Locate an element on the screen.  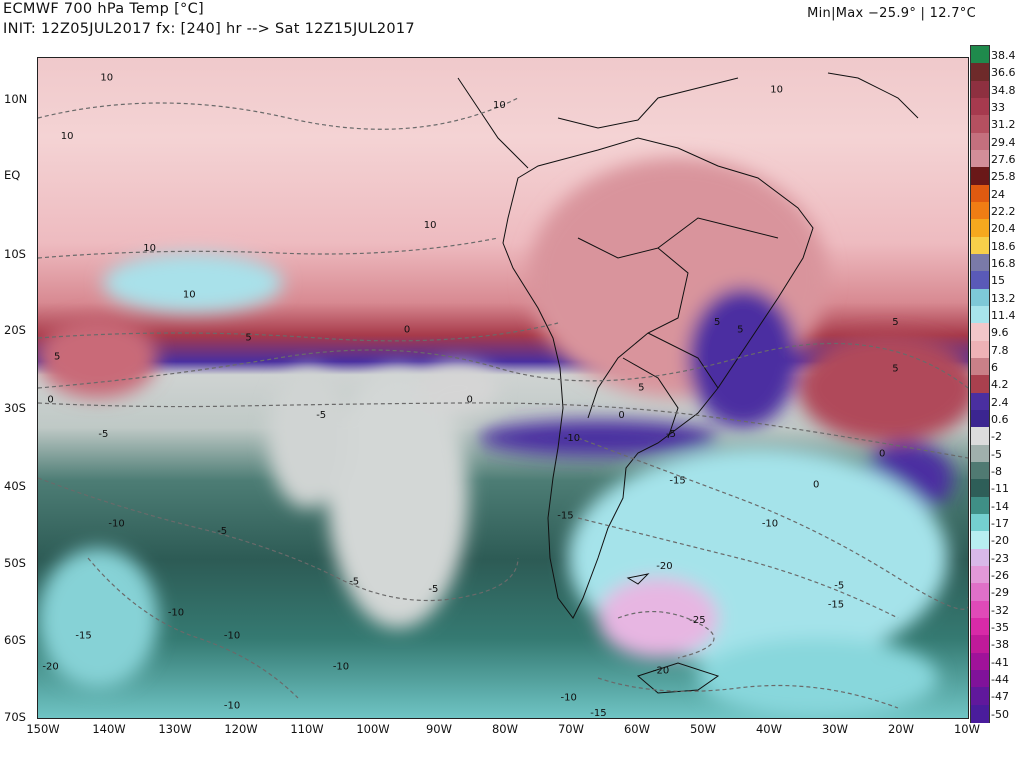
lat-label-eq: EQ is located at coordinates (12, 175).